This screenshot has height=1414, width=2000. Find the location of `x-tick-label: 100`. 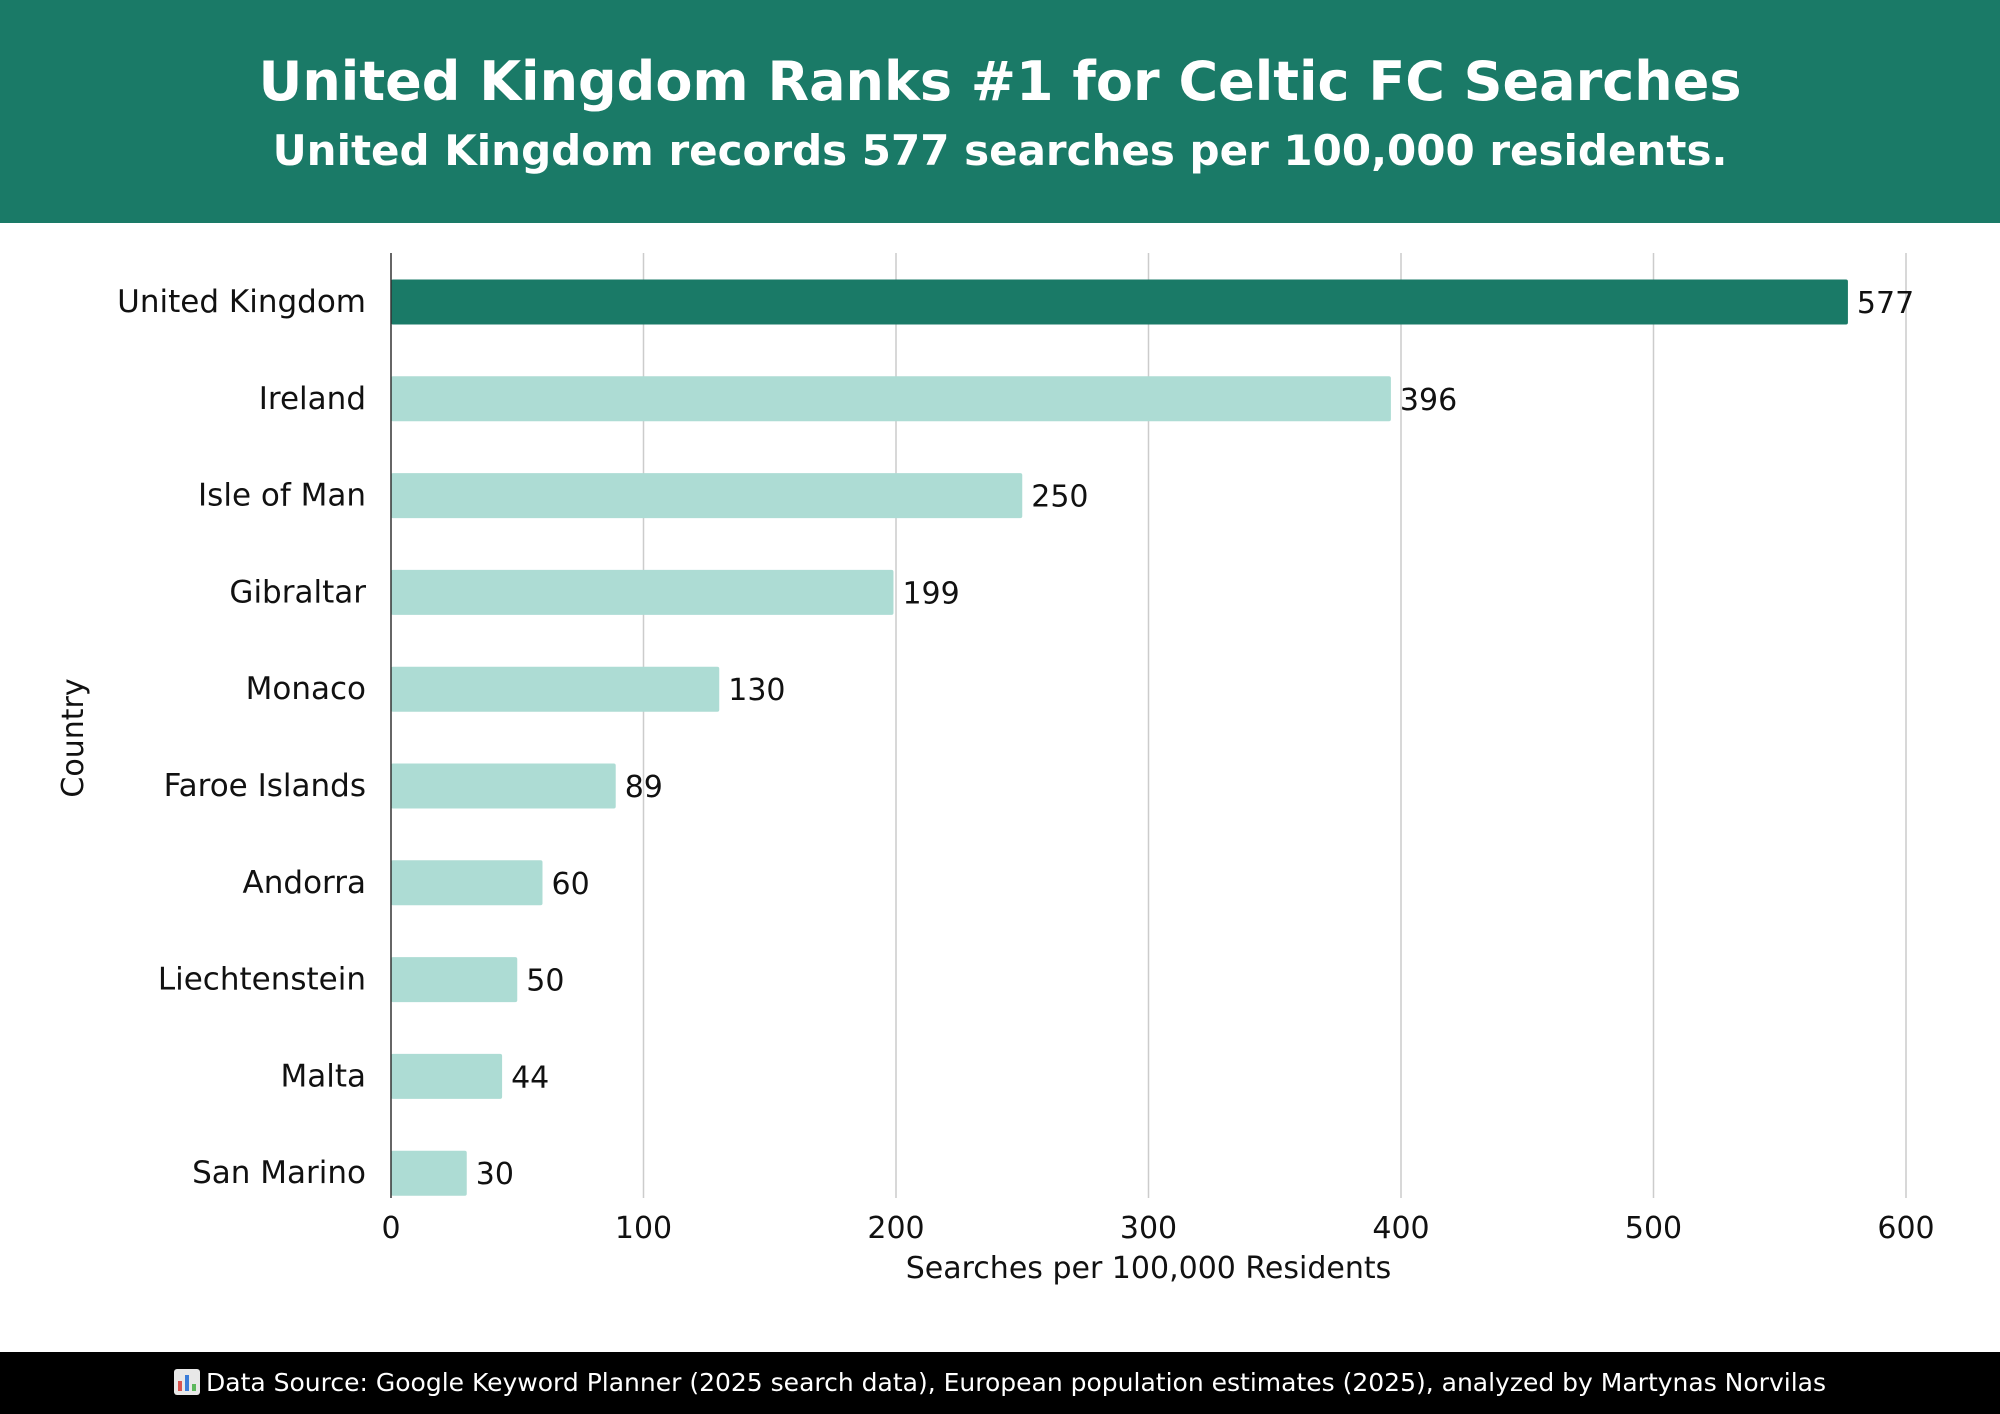

x-tick-label: 100 is located at coordinates (643, 1228).